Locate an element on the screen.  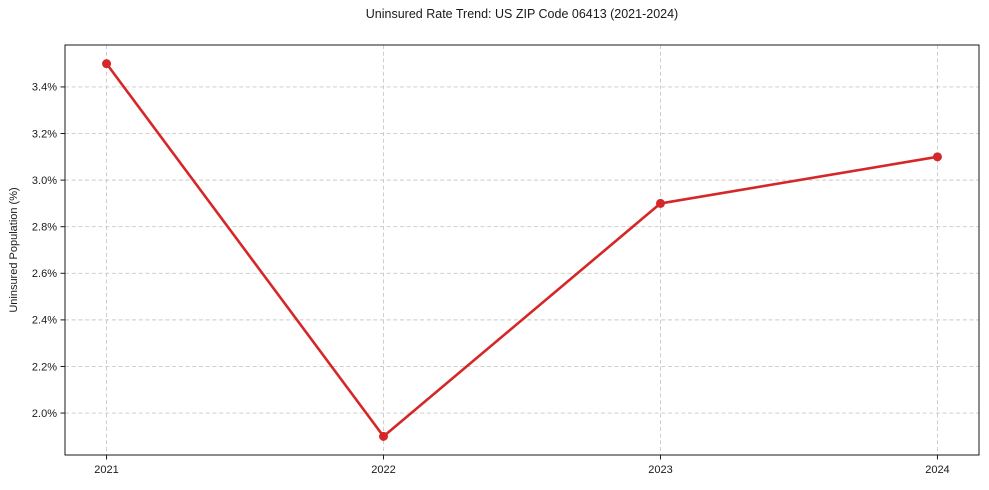
x-tick-label: 2021 is located at coordinates (106, 470).